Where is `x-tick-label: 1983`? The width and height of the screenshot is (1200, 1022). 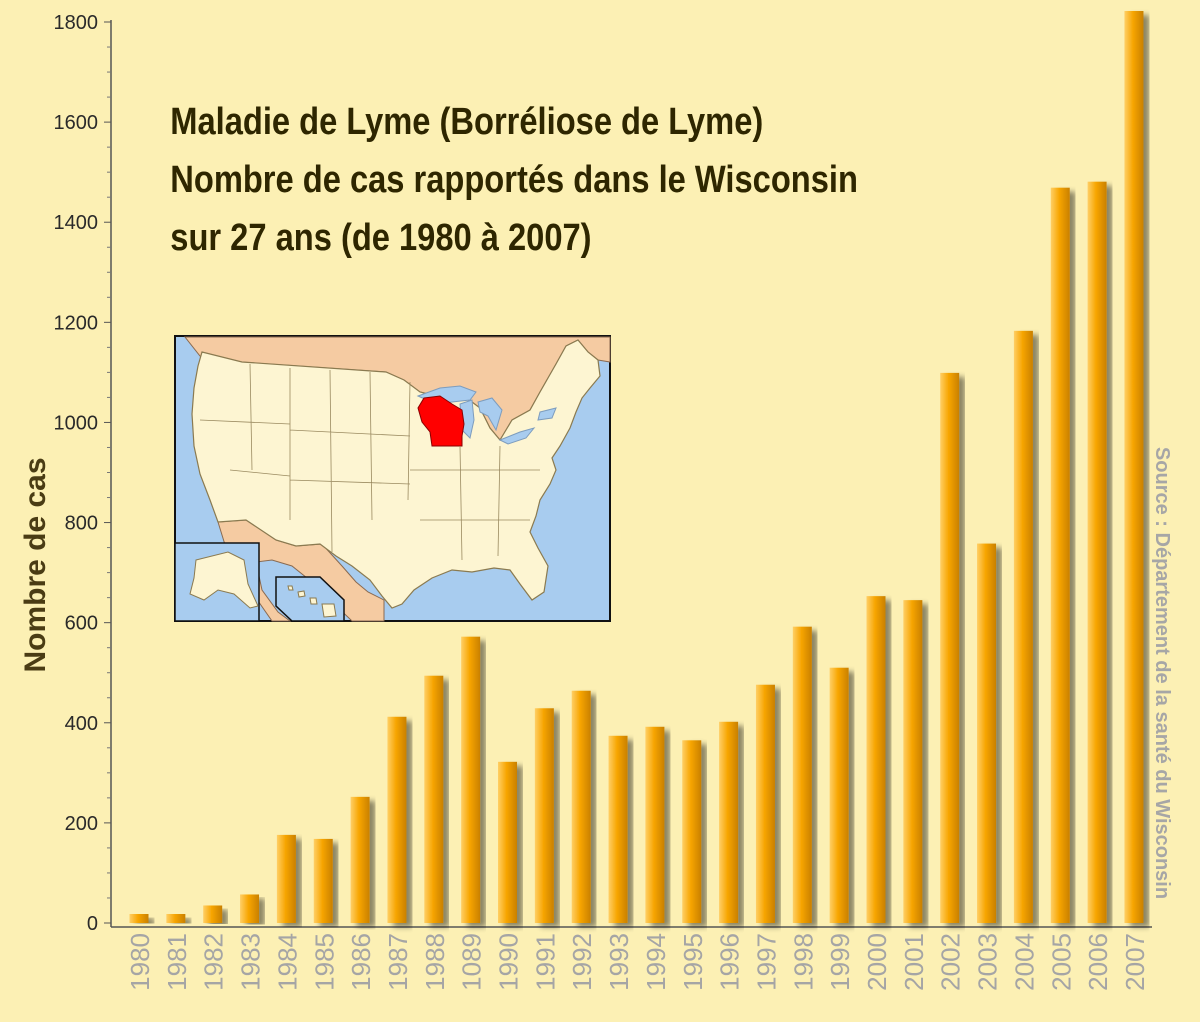
x-tick-label: 1983 is located at coordinates (251, 962).